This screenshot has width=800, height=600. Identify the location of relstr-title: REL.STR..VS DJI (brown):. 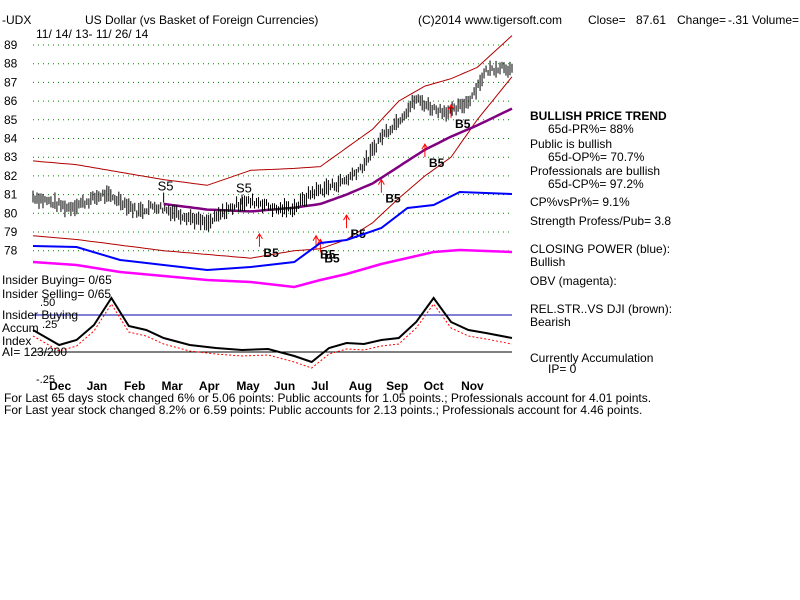
(601, 309).